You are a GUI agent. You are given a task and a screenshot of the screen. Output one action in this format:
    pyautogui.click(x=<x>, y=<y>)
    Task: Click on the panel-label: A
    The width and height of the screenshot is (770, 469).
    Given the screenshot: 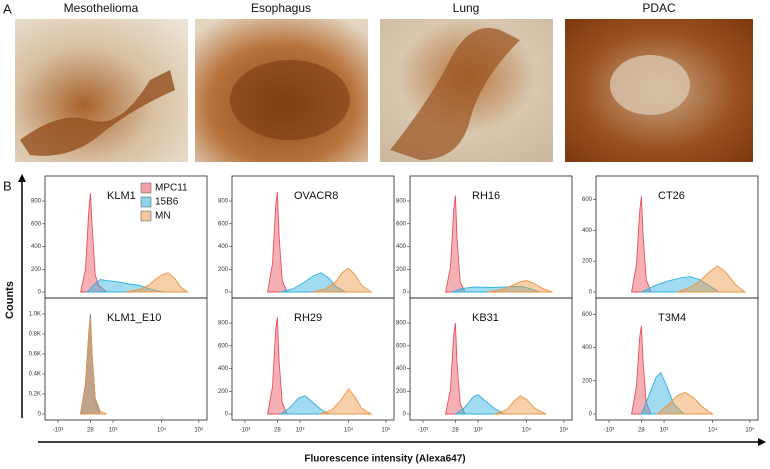 What is the action you would take?
    pyautogui.click(x=7, y=8)
    